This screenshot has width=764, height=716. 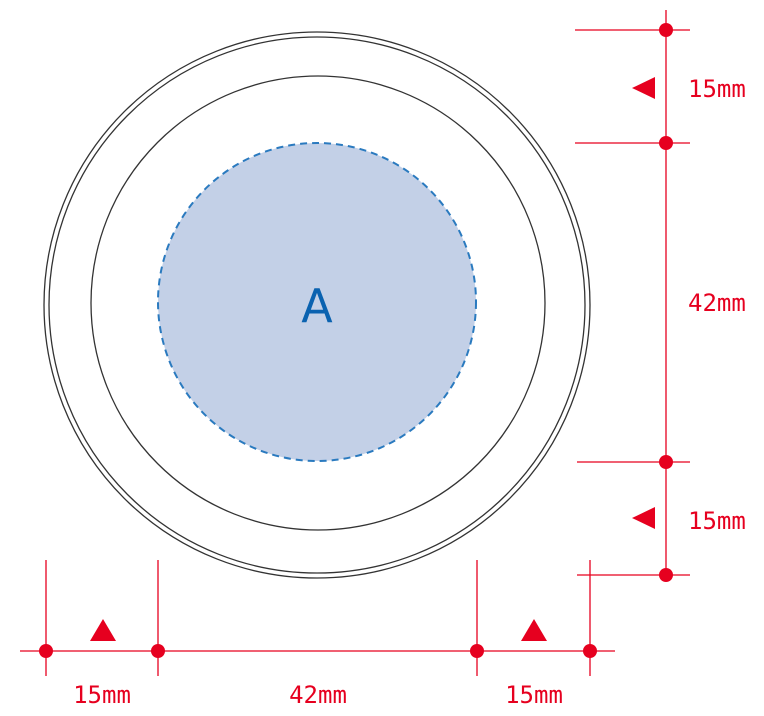 I want to click on vertical-dimension, so click(x=632, y=293).